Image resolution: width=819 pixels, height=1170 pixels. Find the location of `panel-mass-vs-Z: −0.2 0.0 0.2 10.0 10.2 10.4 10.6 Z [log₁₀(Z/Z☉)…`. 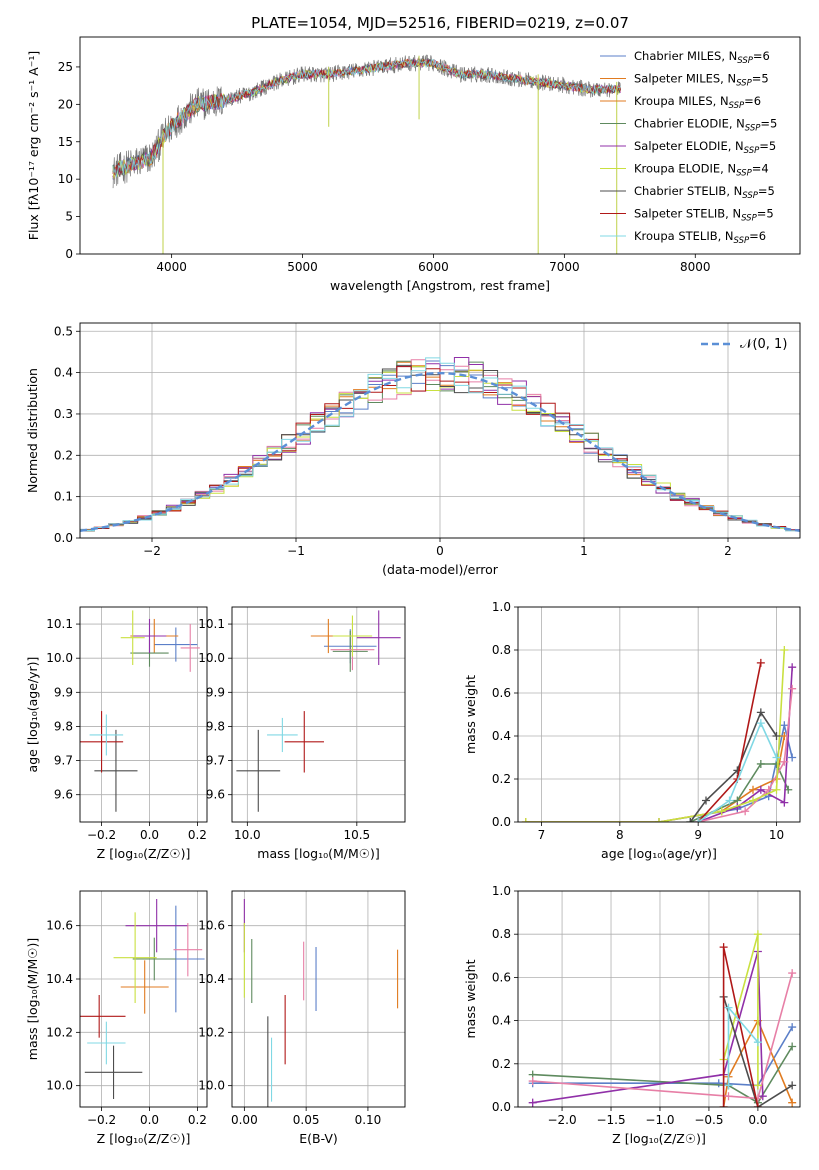

panel-mass-vs-Z: −0.2 0.0 0.2 10.0 10.2 10.4 10.6 Z [log₁₀(Z/Z☉)… is located at coordinates (116, 1018).